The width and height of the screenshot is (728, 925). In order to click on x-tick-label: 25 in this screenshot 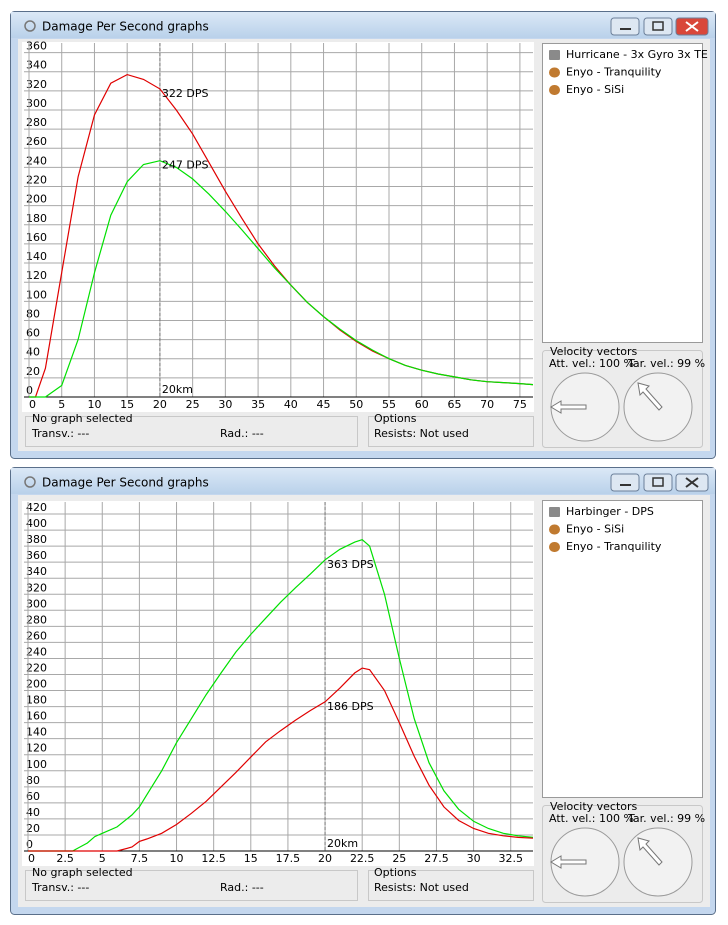, I will do `click(399, 858)`.